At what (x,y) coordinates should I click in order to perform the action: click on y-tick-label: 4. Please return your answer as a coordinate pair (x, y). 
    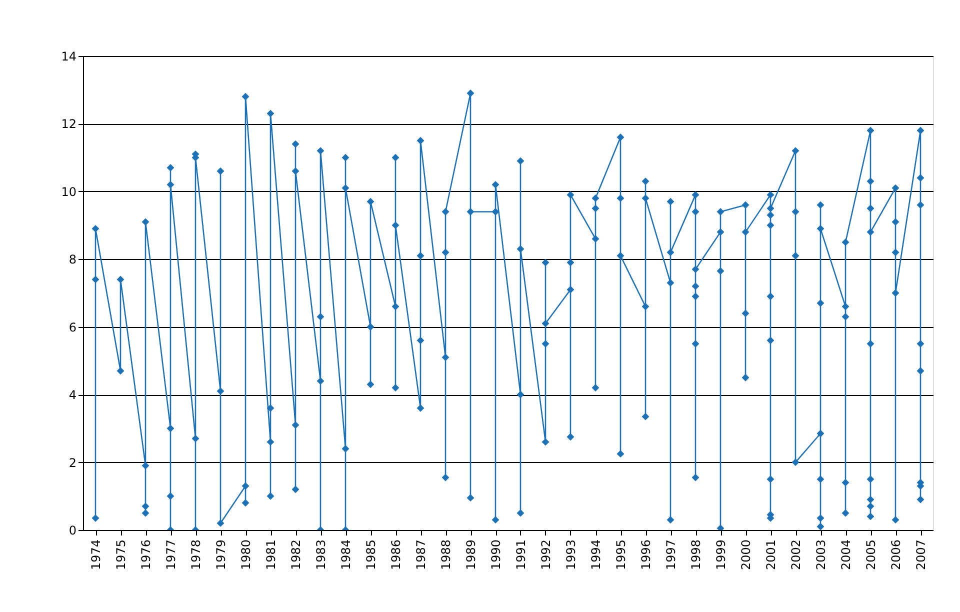
    Looking at the image, I should click on (72, 395).